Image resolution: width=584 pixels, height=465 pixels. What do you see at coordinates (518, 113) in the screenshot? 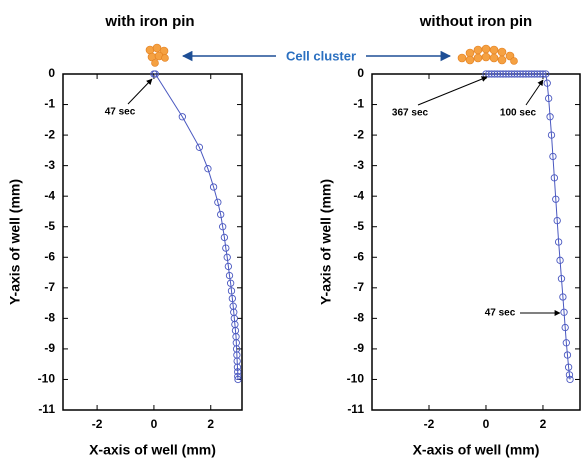
I see `time-annotation: 100 sec` at bounding box center [518, 113].